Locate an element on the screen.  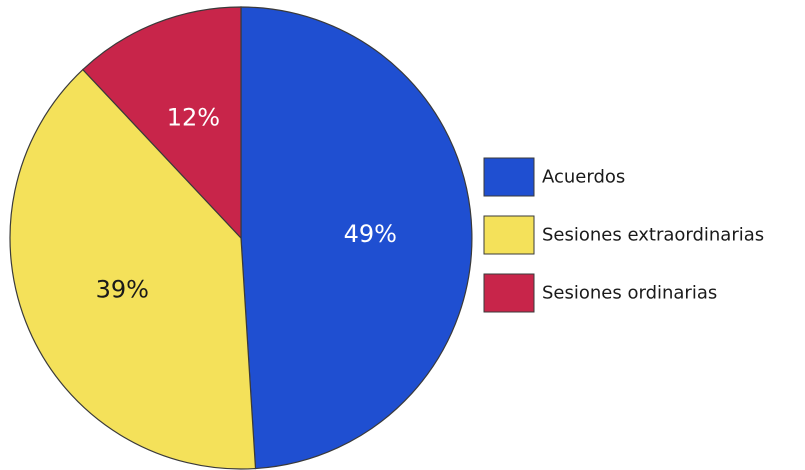
data-label-2: 39% is located at coordinates (122, 289).